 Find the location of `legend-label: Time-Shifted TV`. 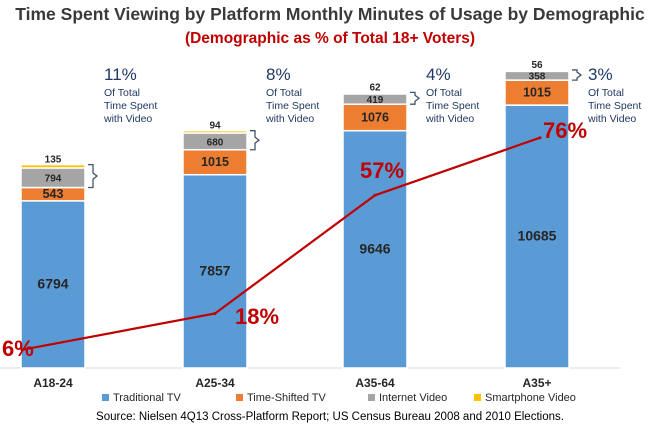

legend-label: Time-Shifted TV is located at coordinates (287, 398).